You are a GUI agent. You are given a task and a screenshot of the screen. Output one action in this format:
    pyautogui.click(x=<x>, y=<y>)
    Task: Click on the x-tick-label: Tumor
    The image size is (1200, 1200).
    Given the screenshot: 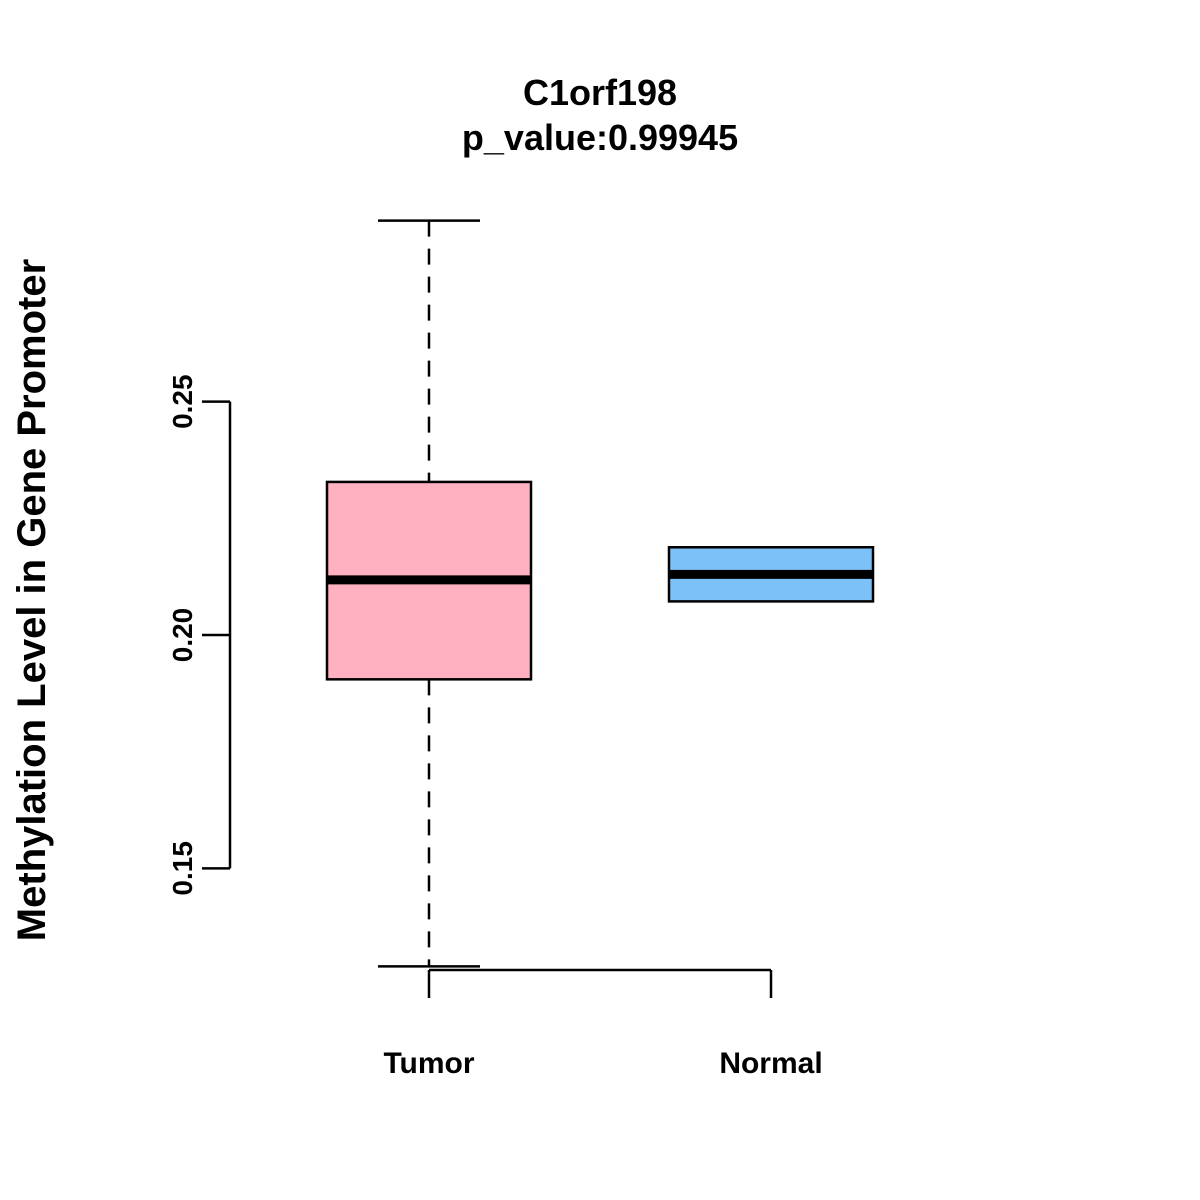 What is the action you would take?
    pyautogui.click(x=428, y=1063)
    